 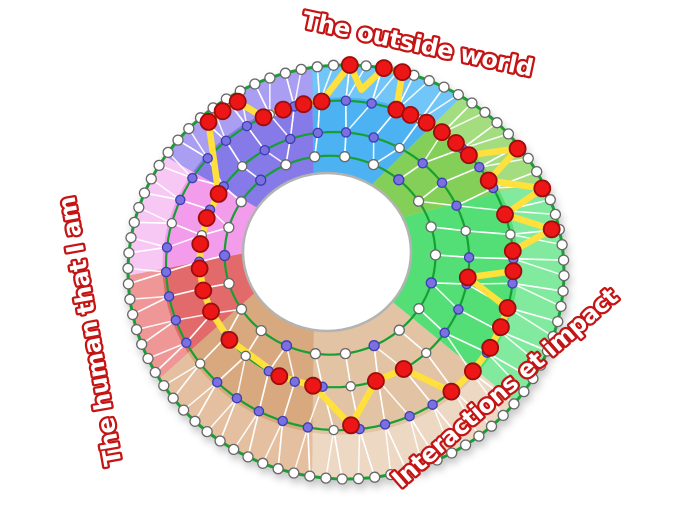 I want to click on sector-band-tan-dark, so click(x=236, y=414).